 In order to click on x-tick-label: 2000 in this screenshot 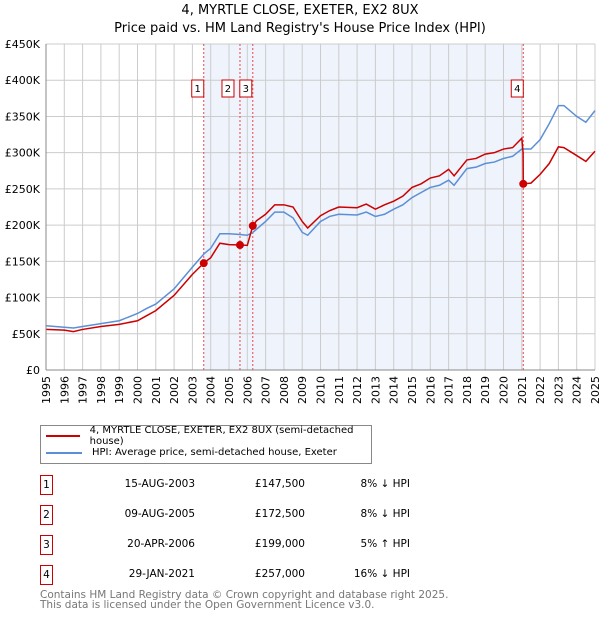, I will do `click(138, 390)`.